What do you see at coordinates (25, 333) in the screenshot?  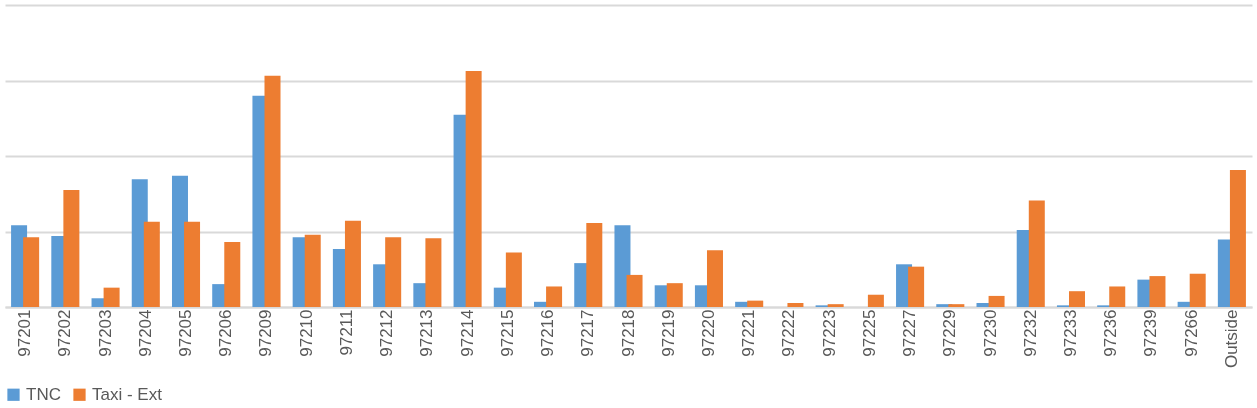 I see `x-tick-label: 97201` at bounding box center [25, 333].